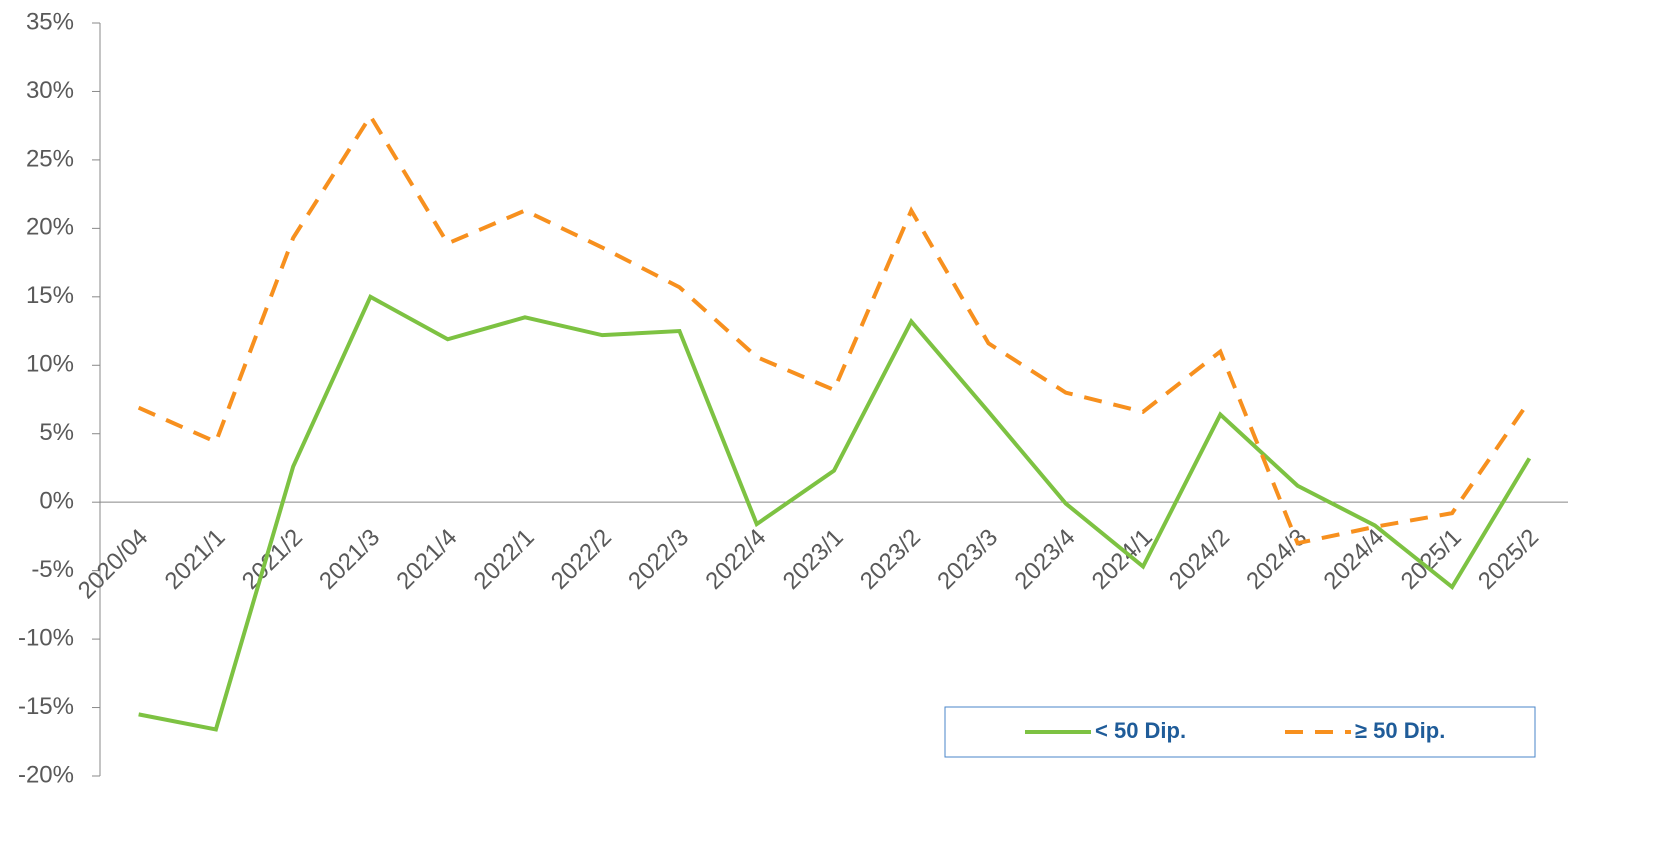 The image size is (1673, 844). I want to click on y-tick-label: 0%, so click(56, 501).